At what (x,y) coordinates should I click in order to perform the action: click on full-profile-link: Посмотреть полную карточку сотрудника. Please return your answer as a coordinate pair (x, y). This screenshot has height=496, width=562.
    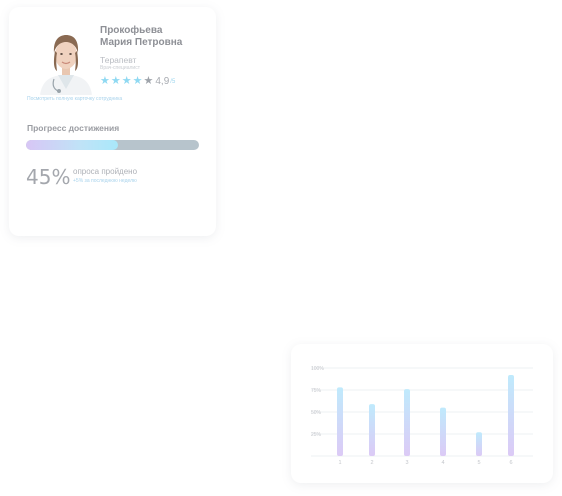
    Looking at the image, I should click on (75, 99).